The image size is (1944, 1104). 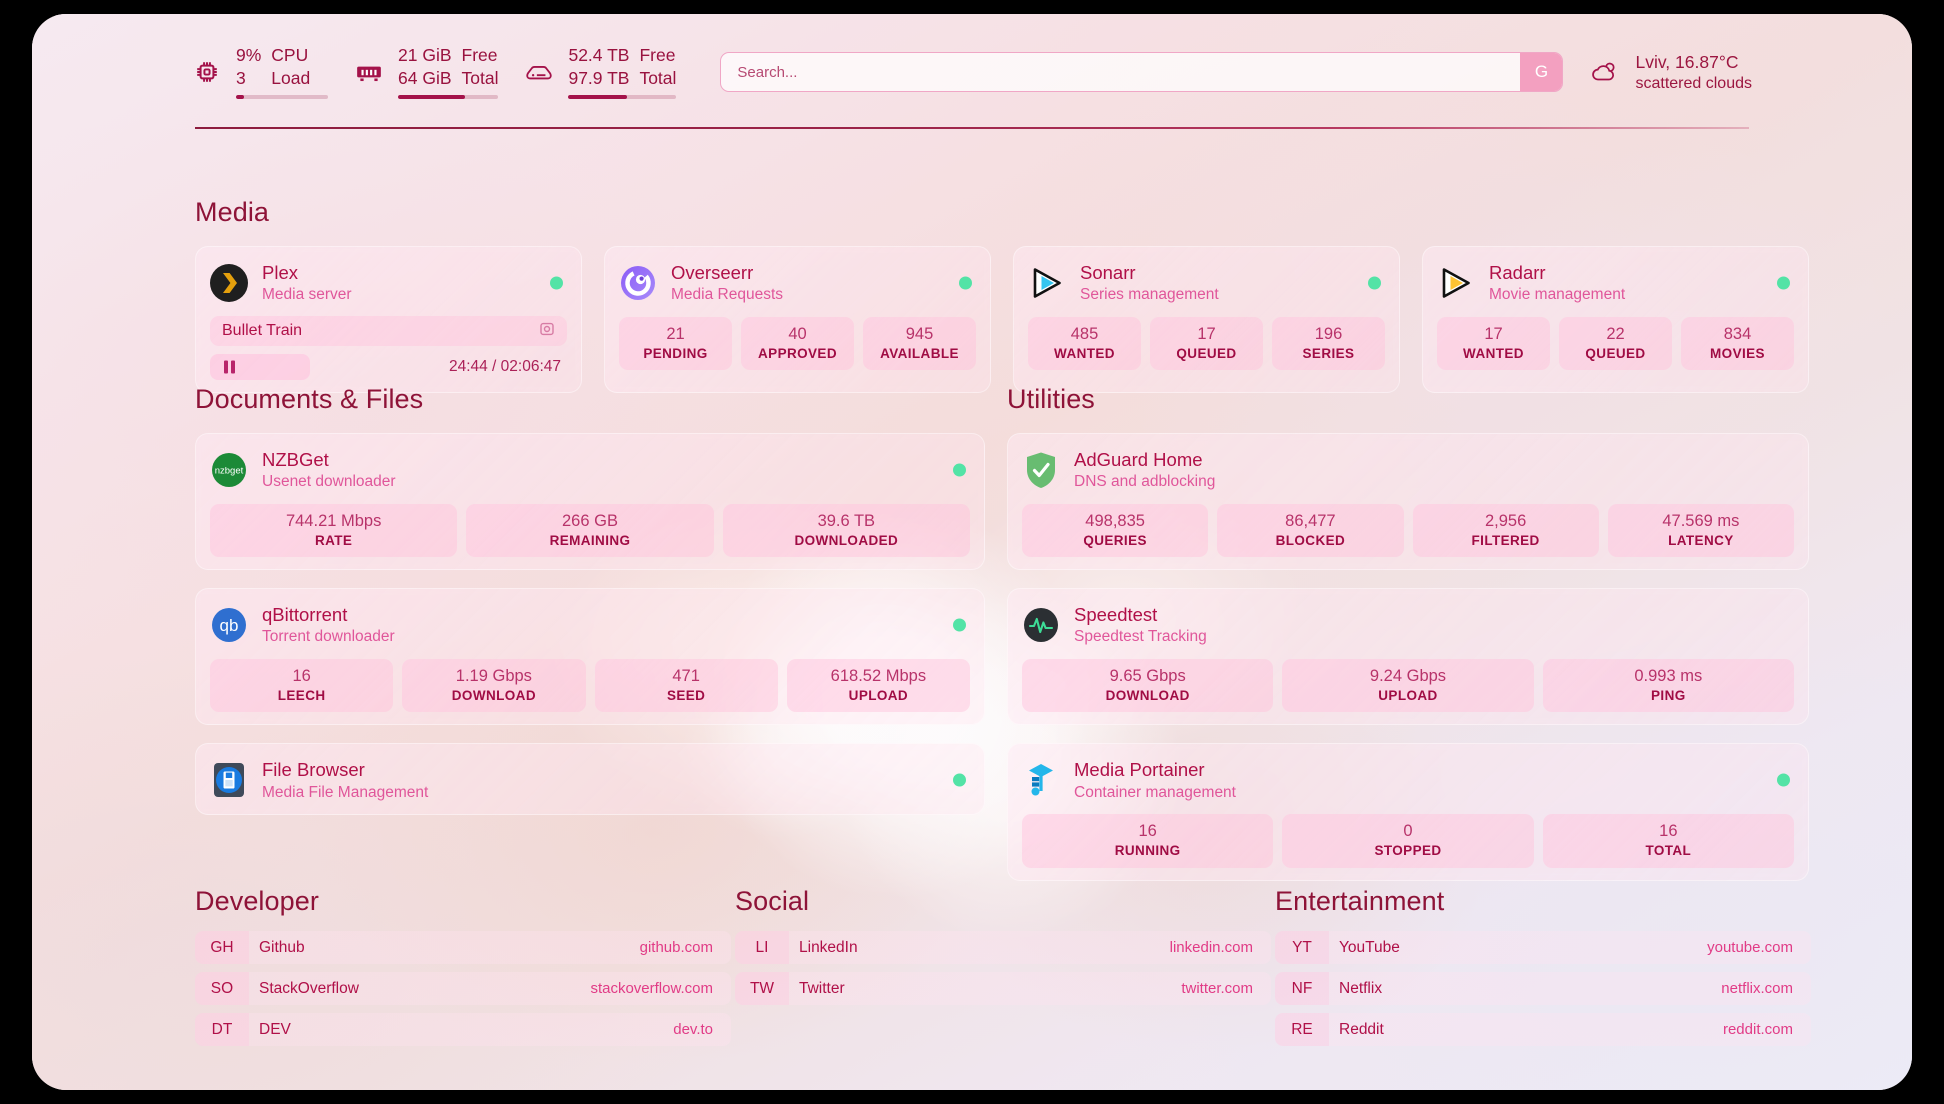 I want to click on service-description: Speedtest Tracking, so click(x=1140, y=637).